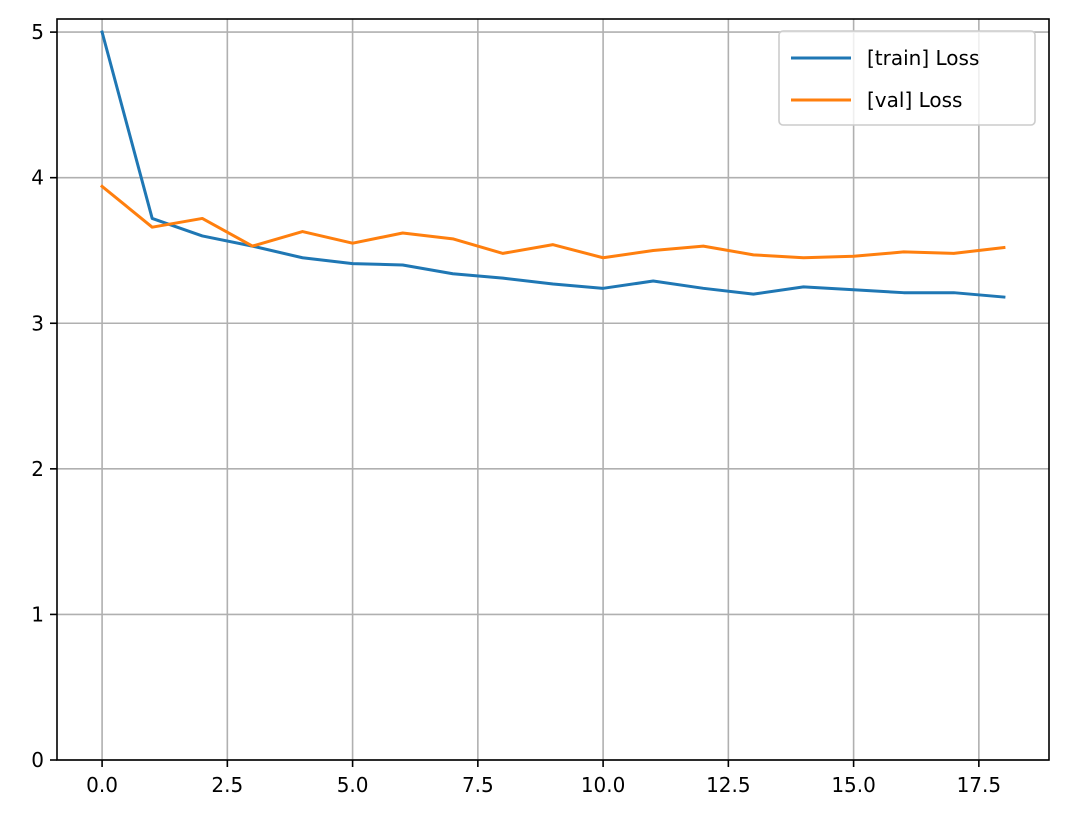 This screenshot has width=1069, height=826. What do you see at coordinates (603, 785) in the screenshot?
I see `x-tick-label: 10.0` at bounding box center [603, 785].